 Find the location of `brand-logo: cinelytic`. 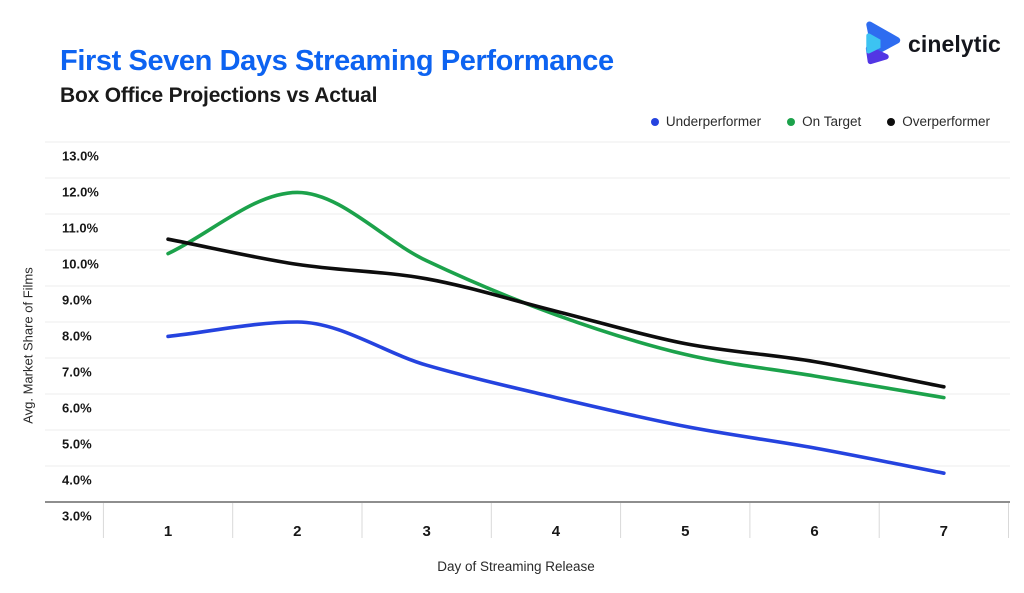

brand-logo: cinelytic is located at coordinates (929, 43).